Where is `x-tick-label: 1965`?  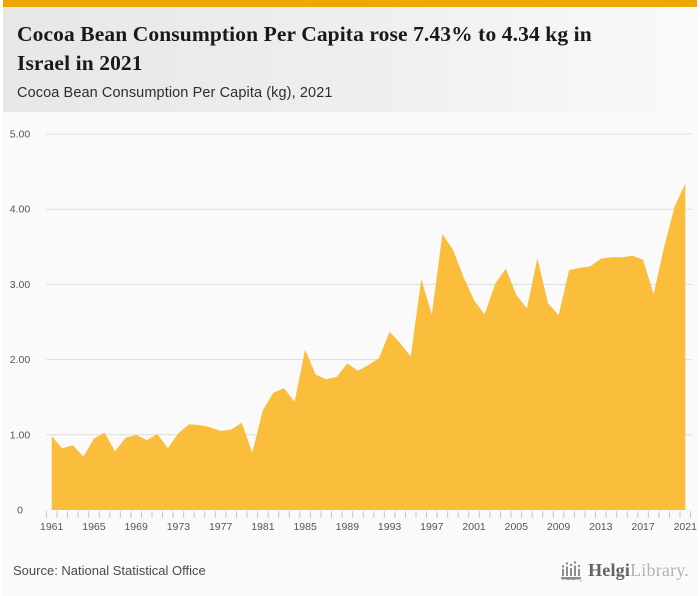
x-tick-label: 1965 is located at coordinates (94, 527).